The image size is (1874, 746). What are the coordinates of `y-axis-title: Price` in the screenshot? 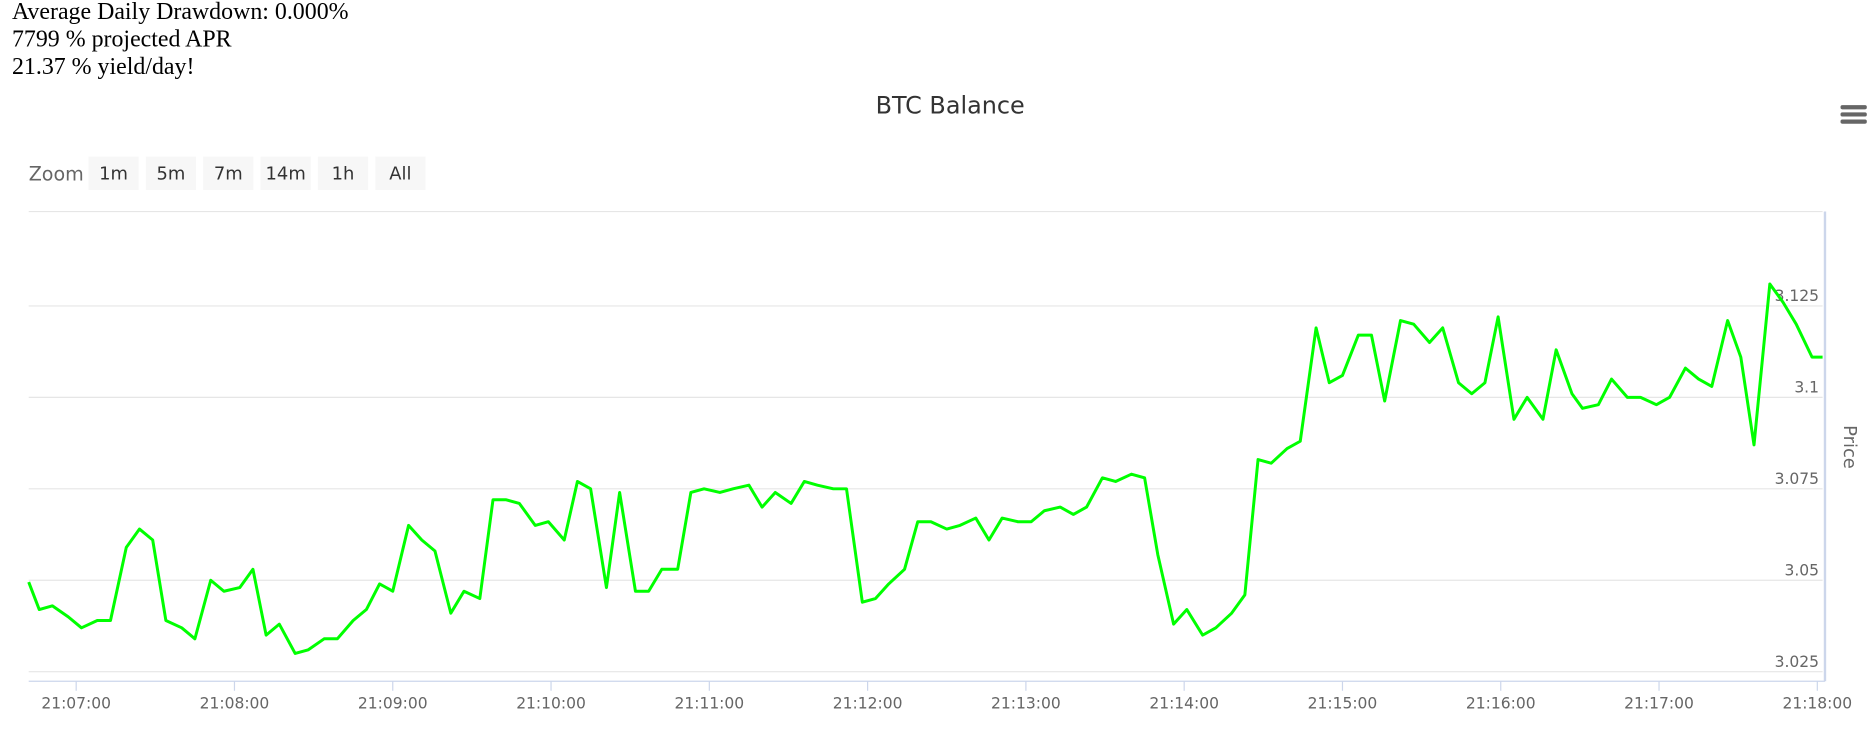 It's located at (1849, 447).